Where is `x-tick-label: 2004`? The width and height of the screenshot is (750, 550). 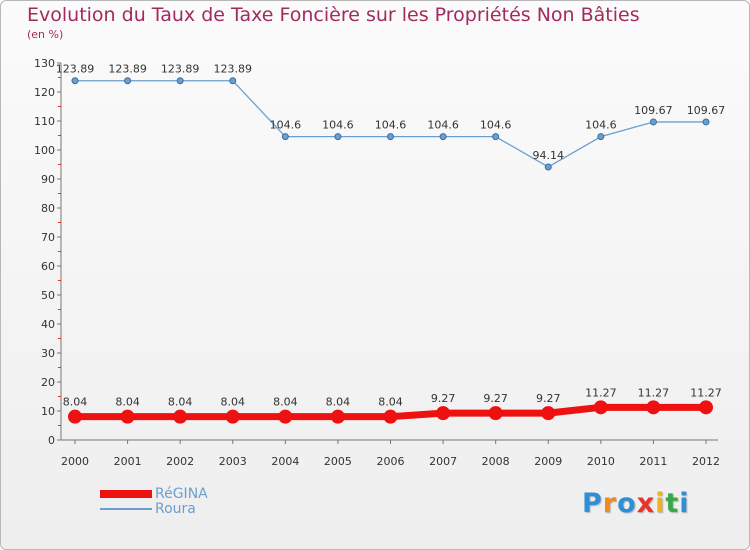
x-tick-label: 2004 is located at coordinates (285, 461).